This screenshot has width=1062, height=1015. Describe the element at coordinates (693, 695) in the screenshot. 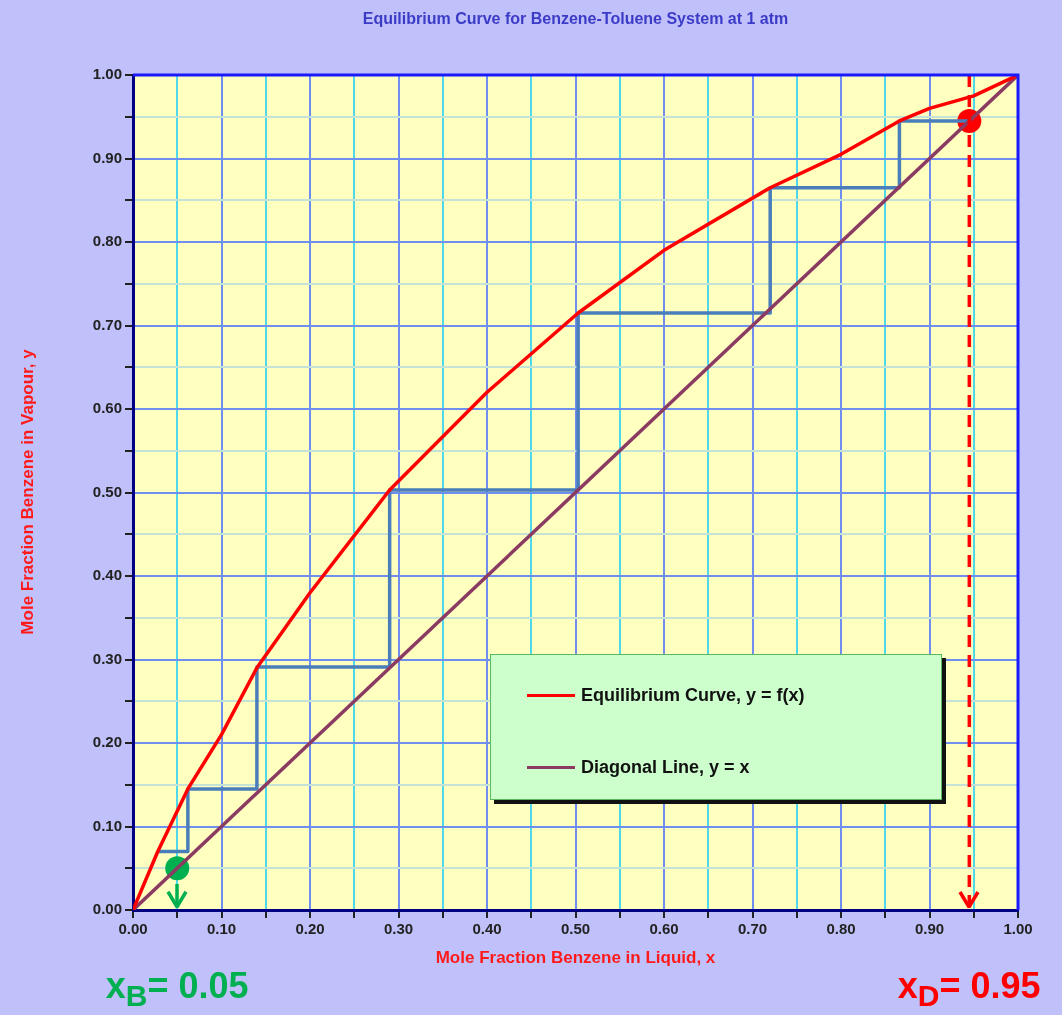

I see `legend-label: Equilibrium Curve, y = f(x)` at that location.